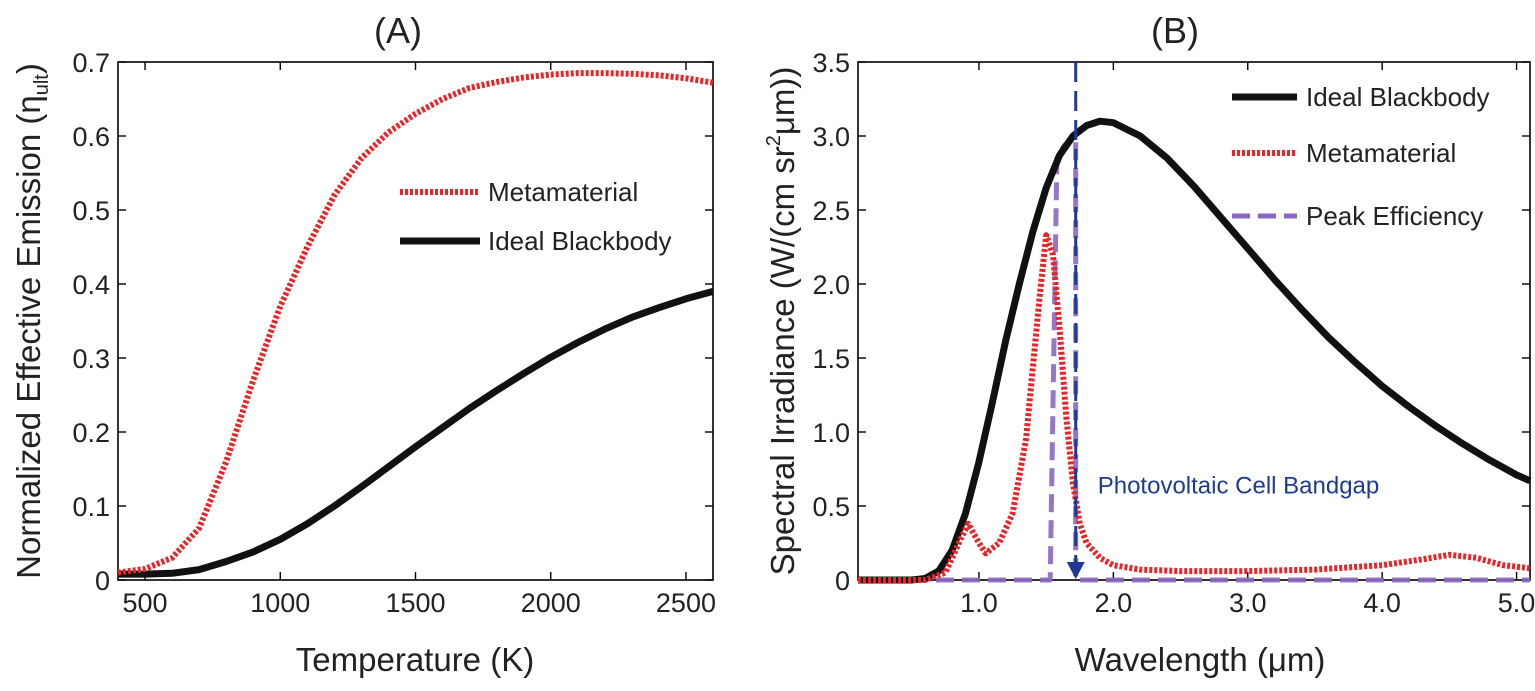 Image resolution: width=1535 pixels, height=691 pixels. What do you see at coordinates (1239, 486) in the screenshot?
I see `bandgap-annotation-text: Photovoltaic Cell Bandgap` at bounding box center [1239, 486].